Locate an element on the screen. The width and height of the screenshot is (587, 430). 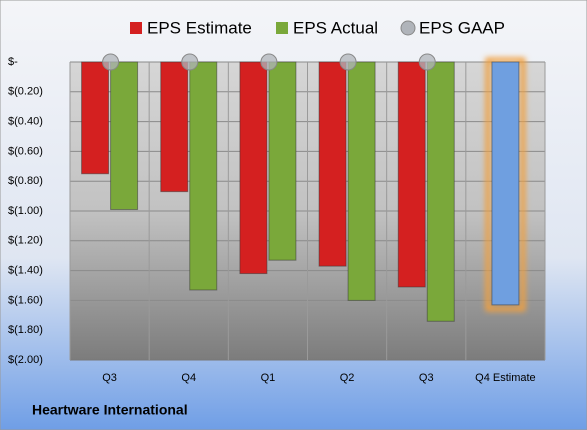
y-tick-label: $(0.40) is located at coordinates (25, 122).